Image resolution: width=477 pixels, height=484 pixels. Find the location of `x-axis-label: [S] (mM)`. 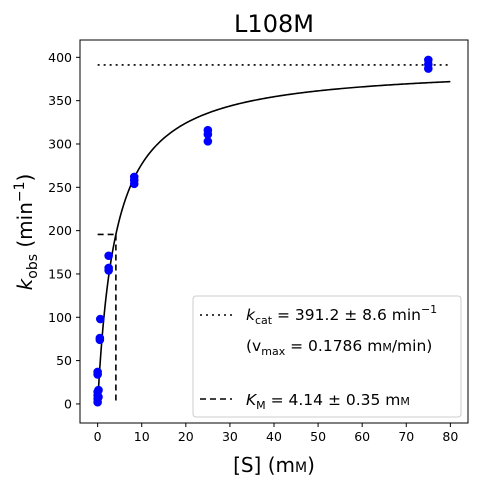

x-axis-label: [S] (mM) is located at coordinates (274, 465).